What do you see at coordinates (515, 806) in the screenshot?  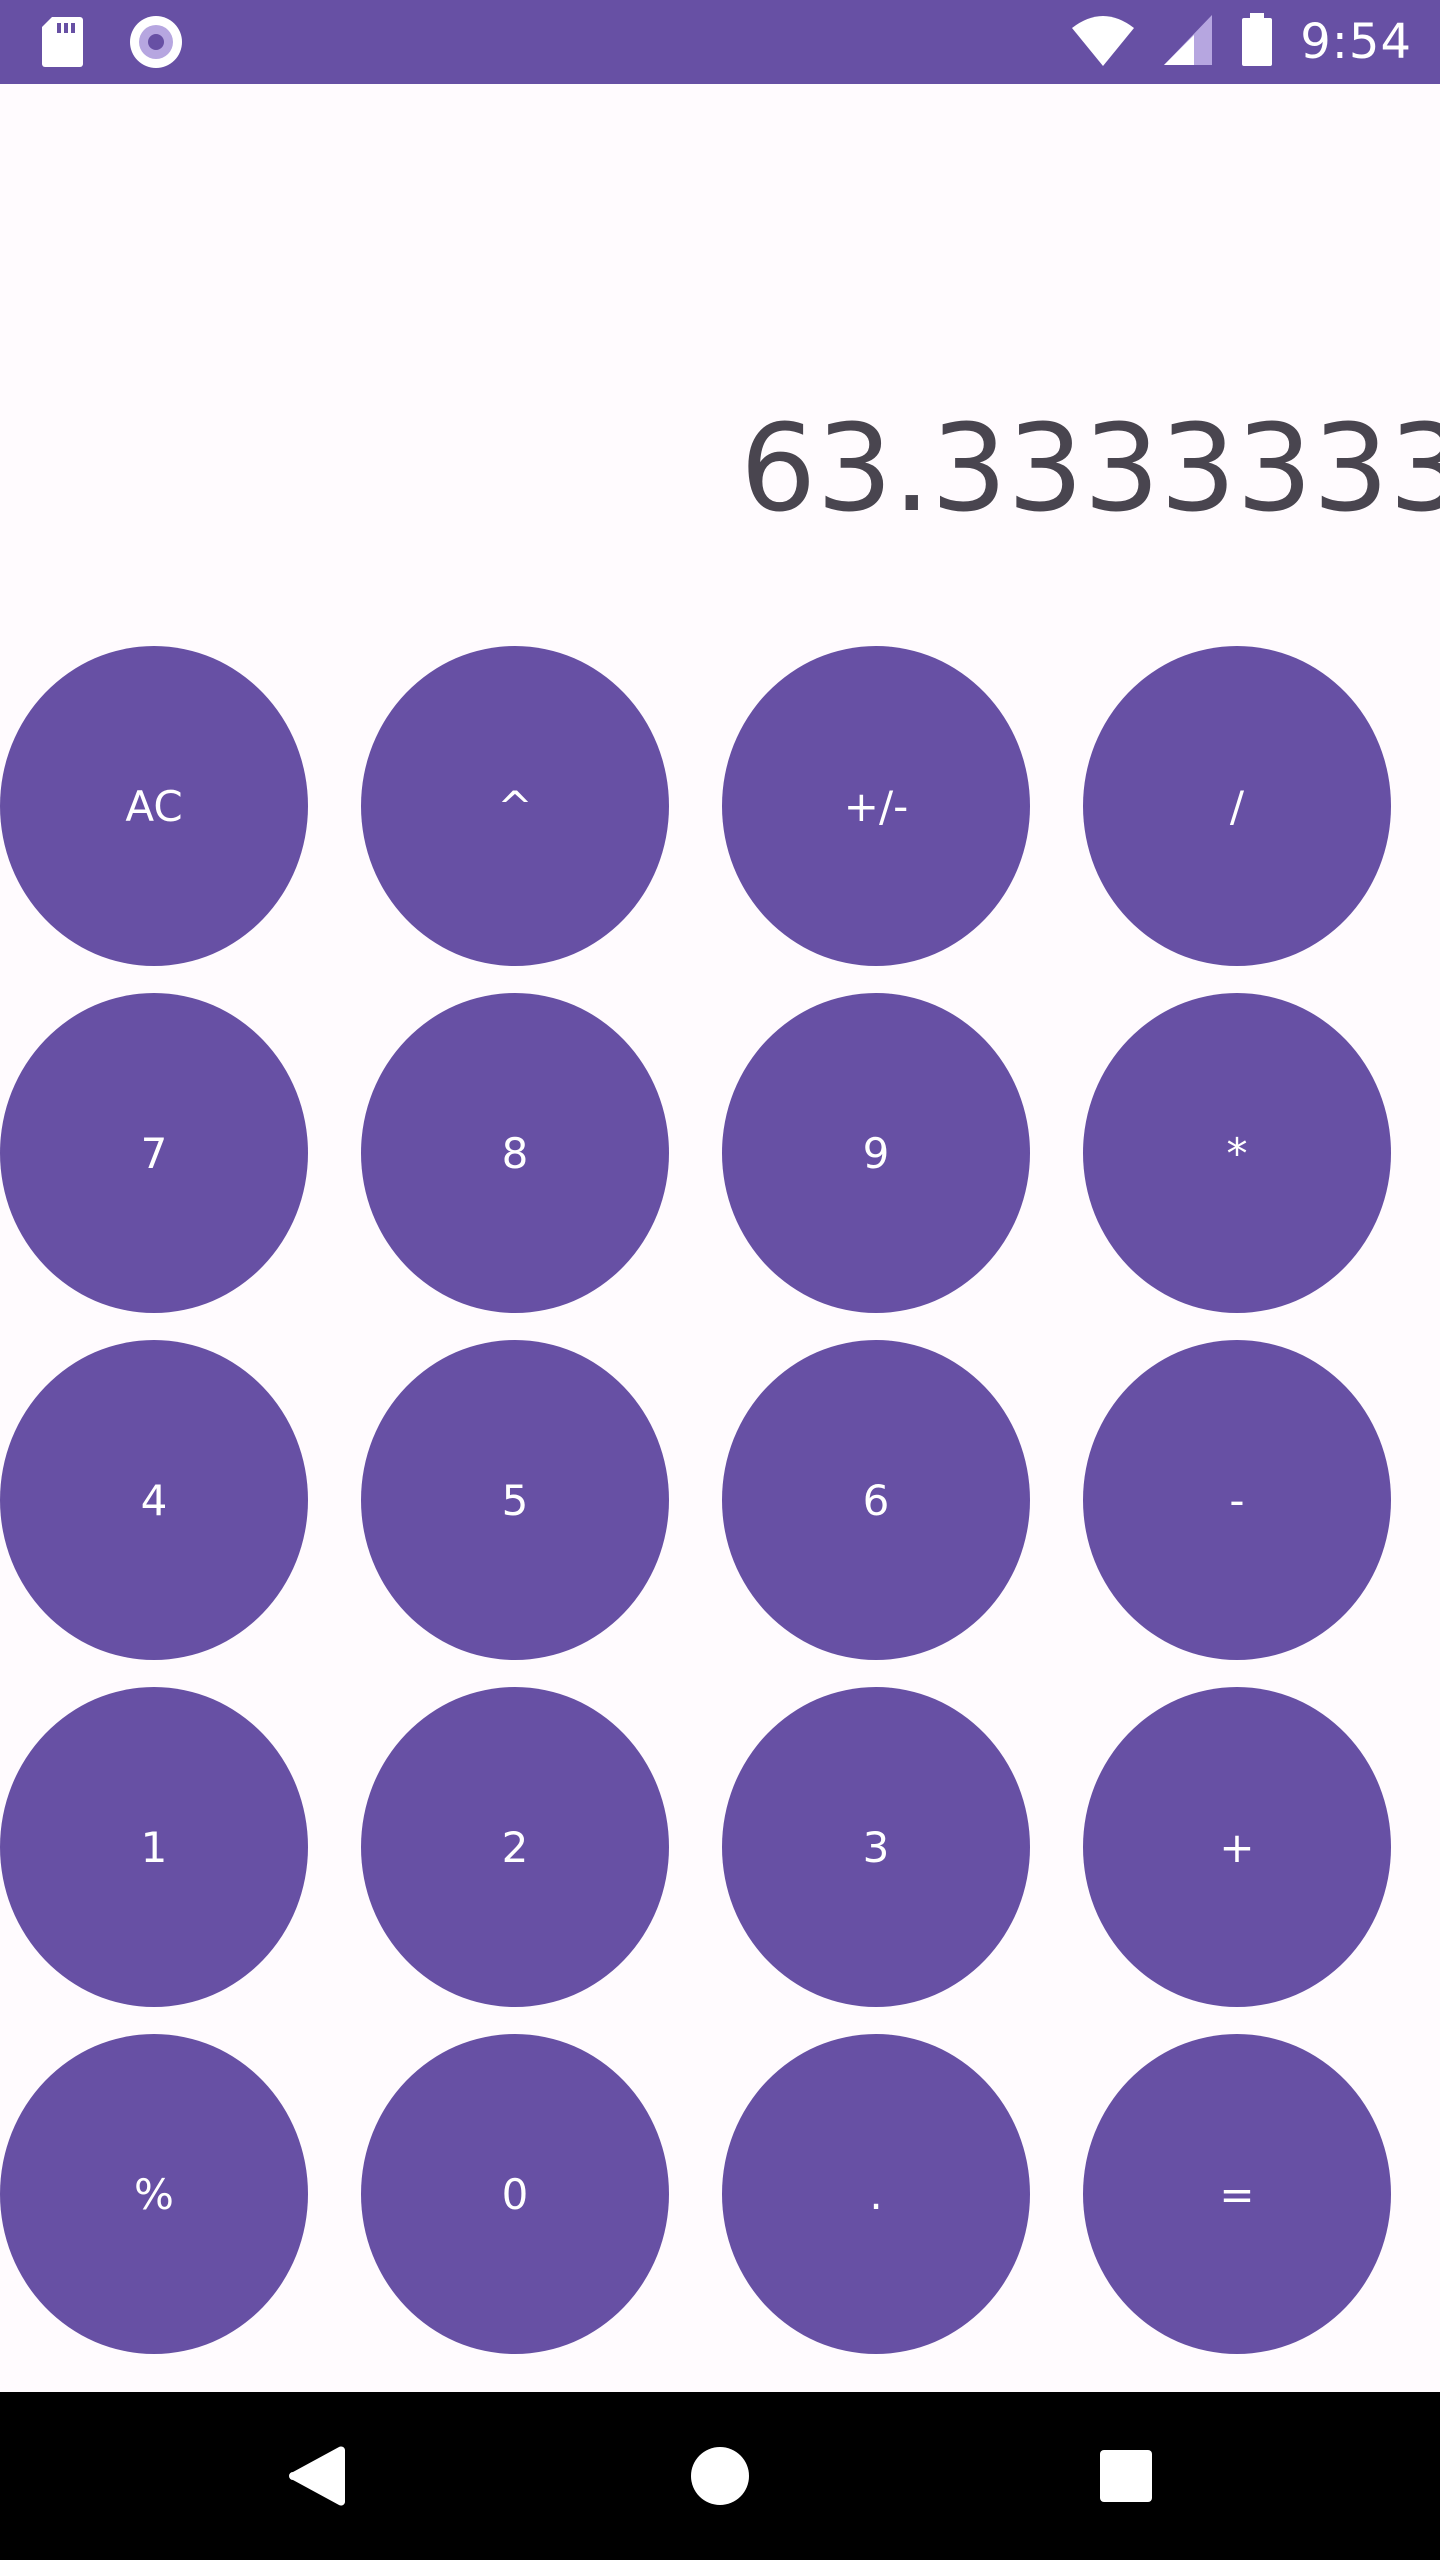 I see `key-power-button: ^` at bounding box center [515, 806].